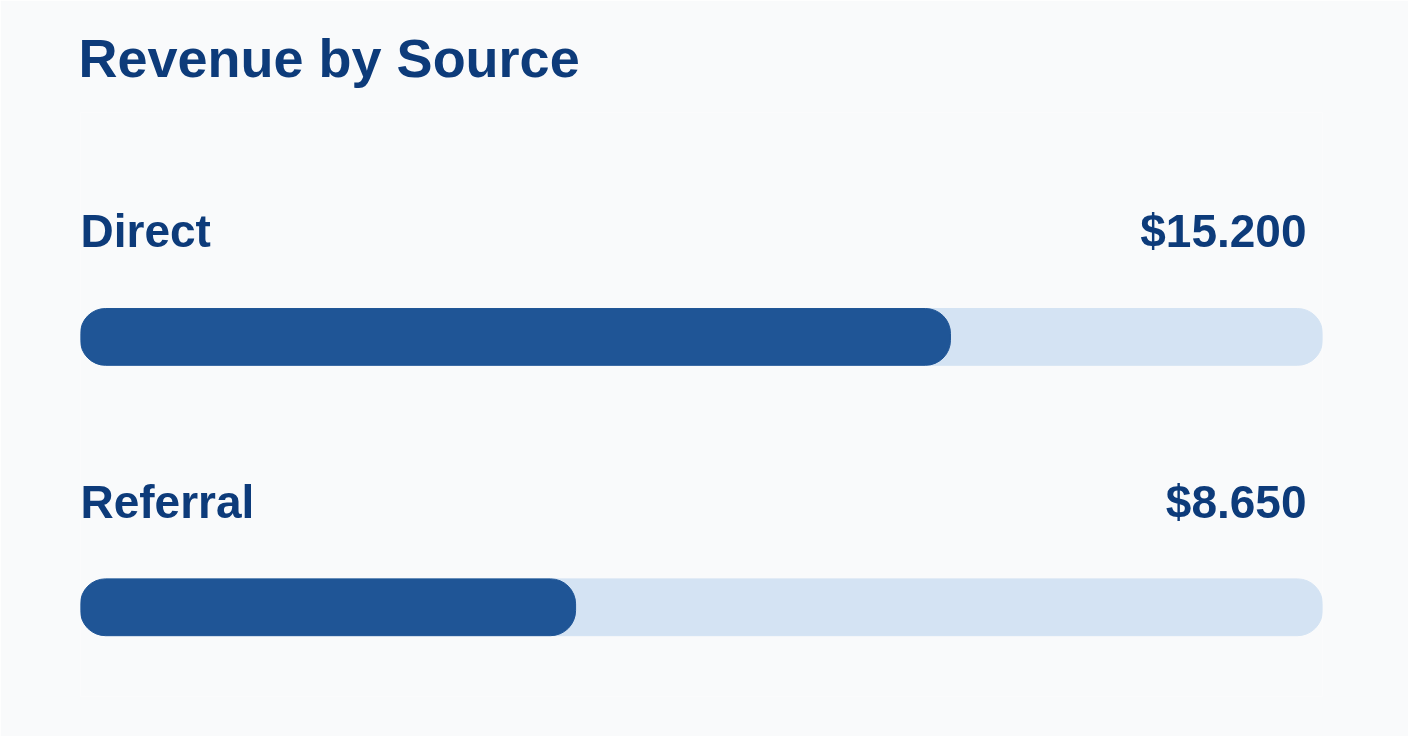  What do you see at coordinates (1236, 501) in the screenshot?
I see `data-label: $8.650` at bounding box center [1236, 501].